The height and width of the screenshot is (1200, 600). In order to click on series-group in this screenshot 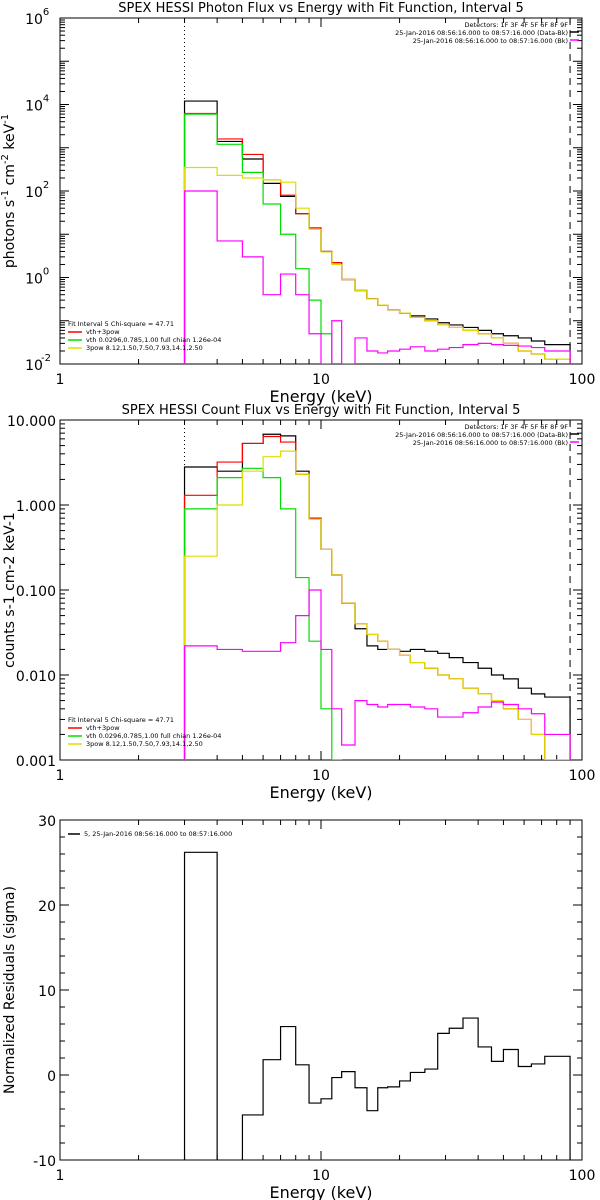, I will do `click(377, 232)`.